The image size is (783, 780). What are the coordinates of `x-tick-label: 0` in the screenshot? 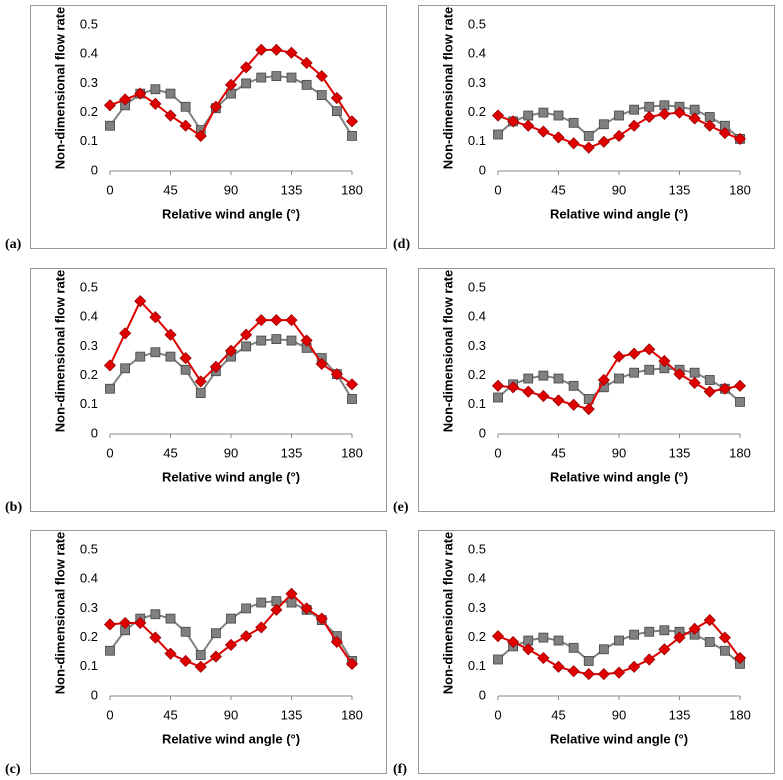 It's located at (497, 452).